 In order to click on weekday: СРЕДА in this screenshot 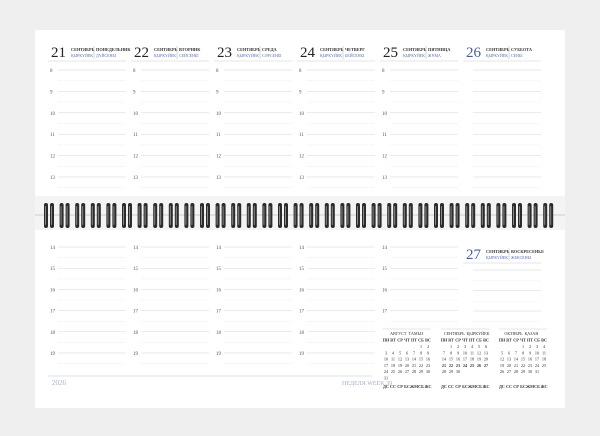, I will do `click(270, 49)`.